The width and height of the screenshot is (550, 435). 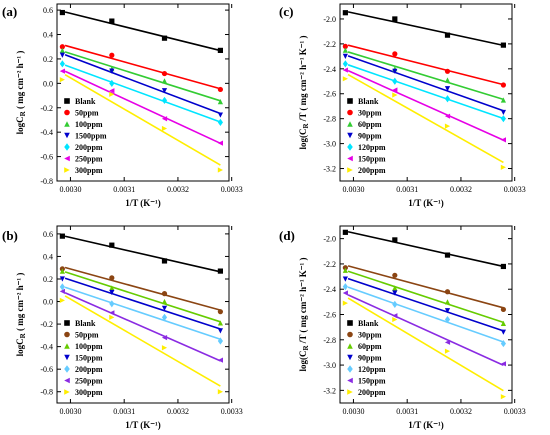 I want to click on y-axis-label-unit: ( mg cm⁻² h⁻¹ ), so click(x=20, y=81).